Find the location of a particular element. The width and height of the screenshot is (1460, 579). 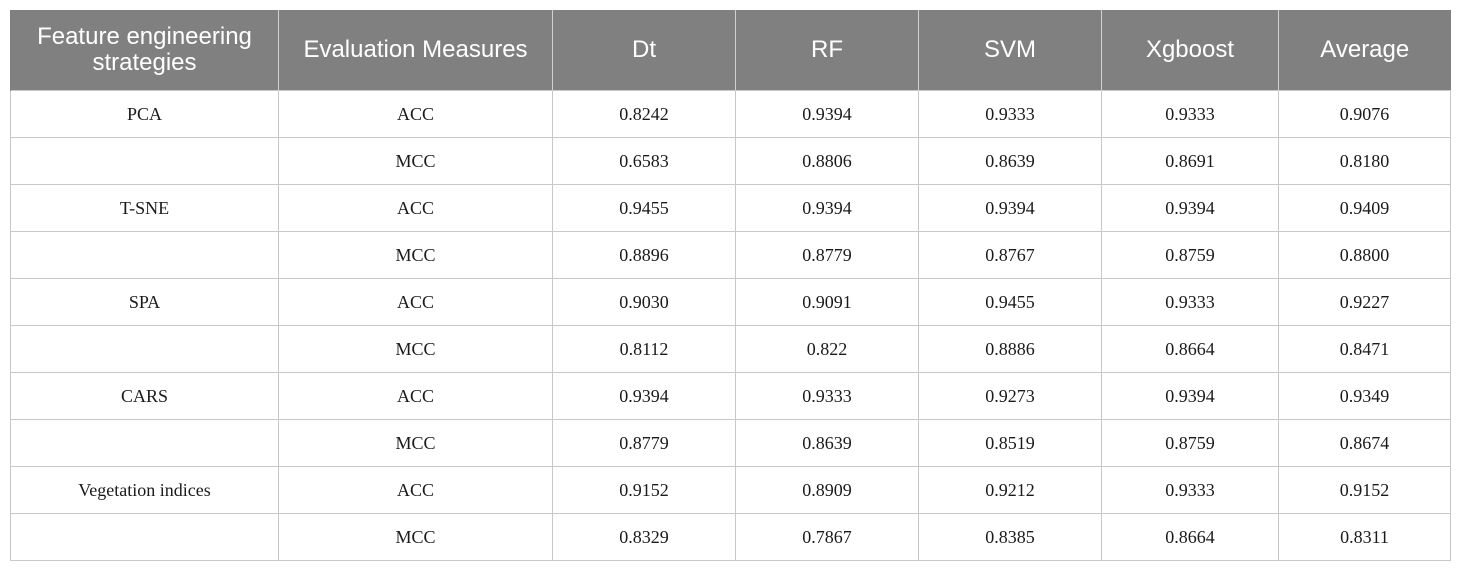

table-row: MCC 0.8896 0.8779 0.8767 0.8759 0.8800 is located at coordinates (730, 255).